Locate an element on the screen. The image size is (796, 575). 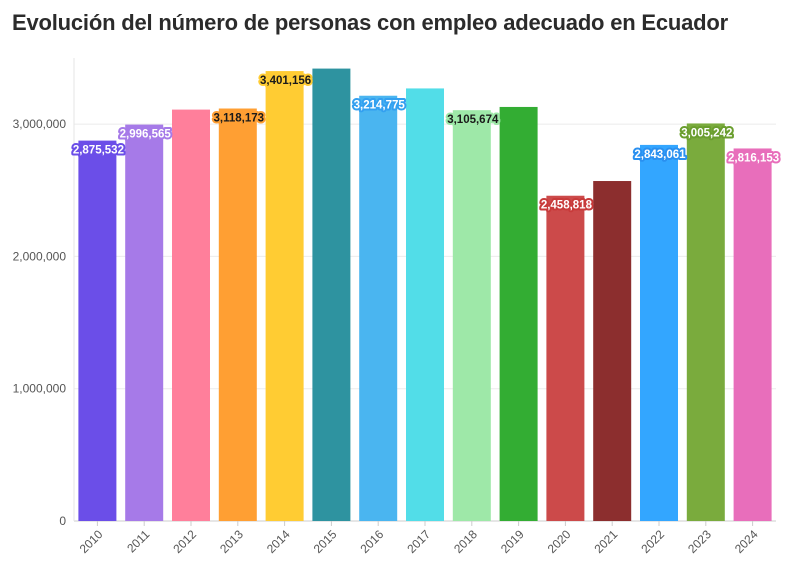
y-tick-label: 2,000,000 is located at coordinates (40, 256).